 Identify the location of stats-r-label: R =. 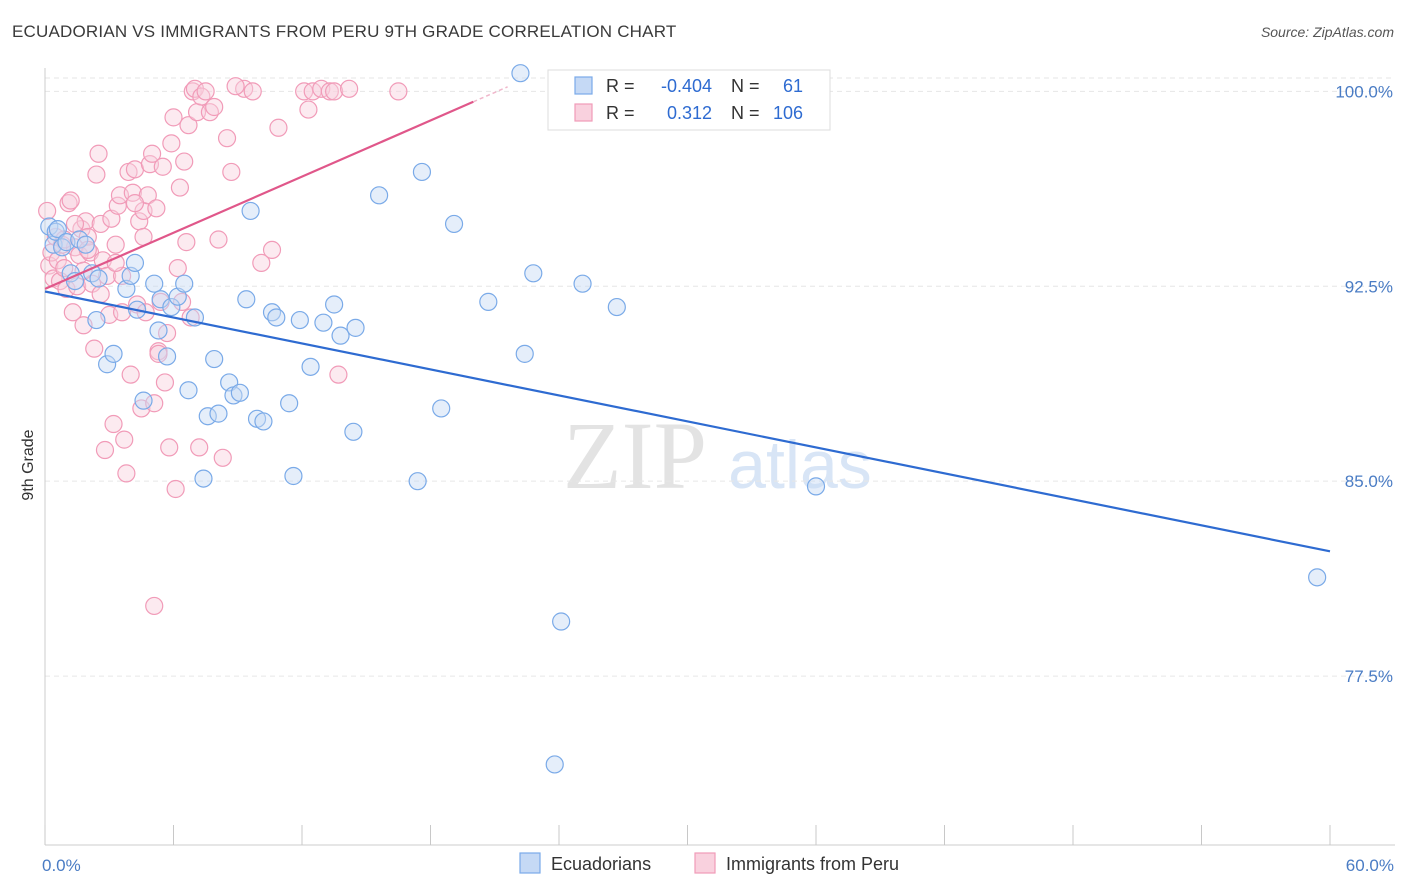
(620, 113).